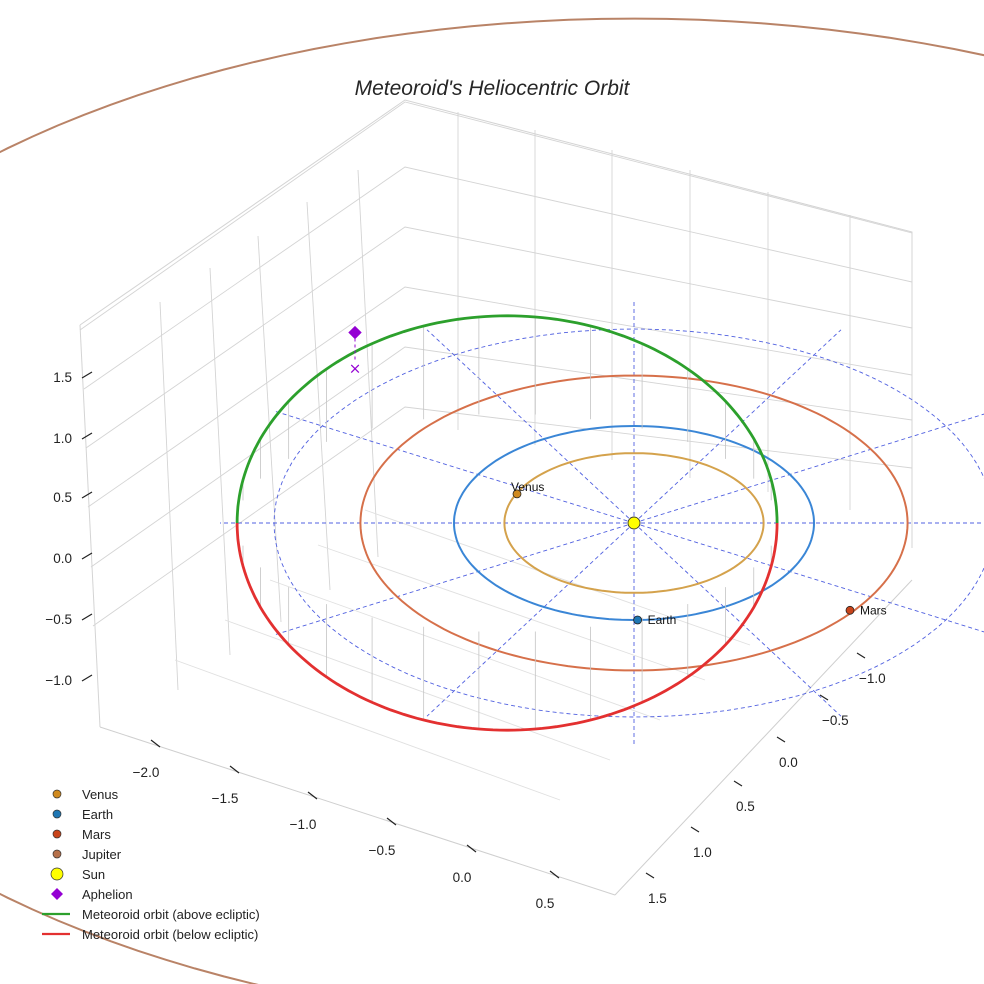  What do you see at coordinates (850, 610) in the screenshot?
I see `mars-marker` at bounding box center [850, 610].